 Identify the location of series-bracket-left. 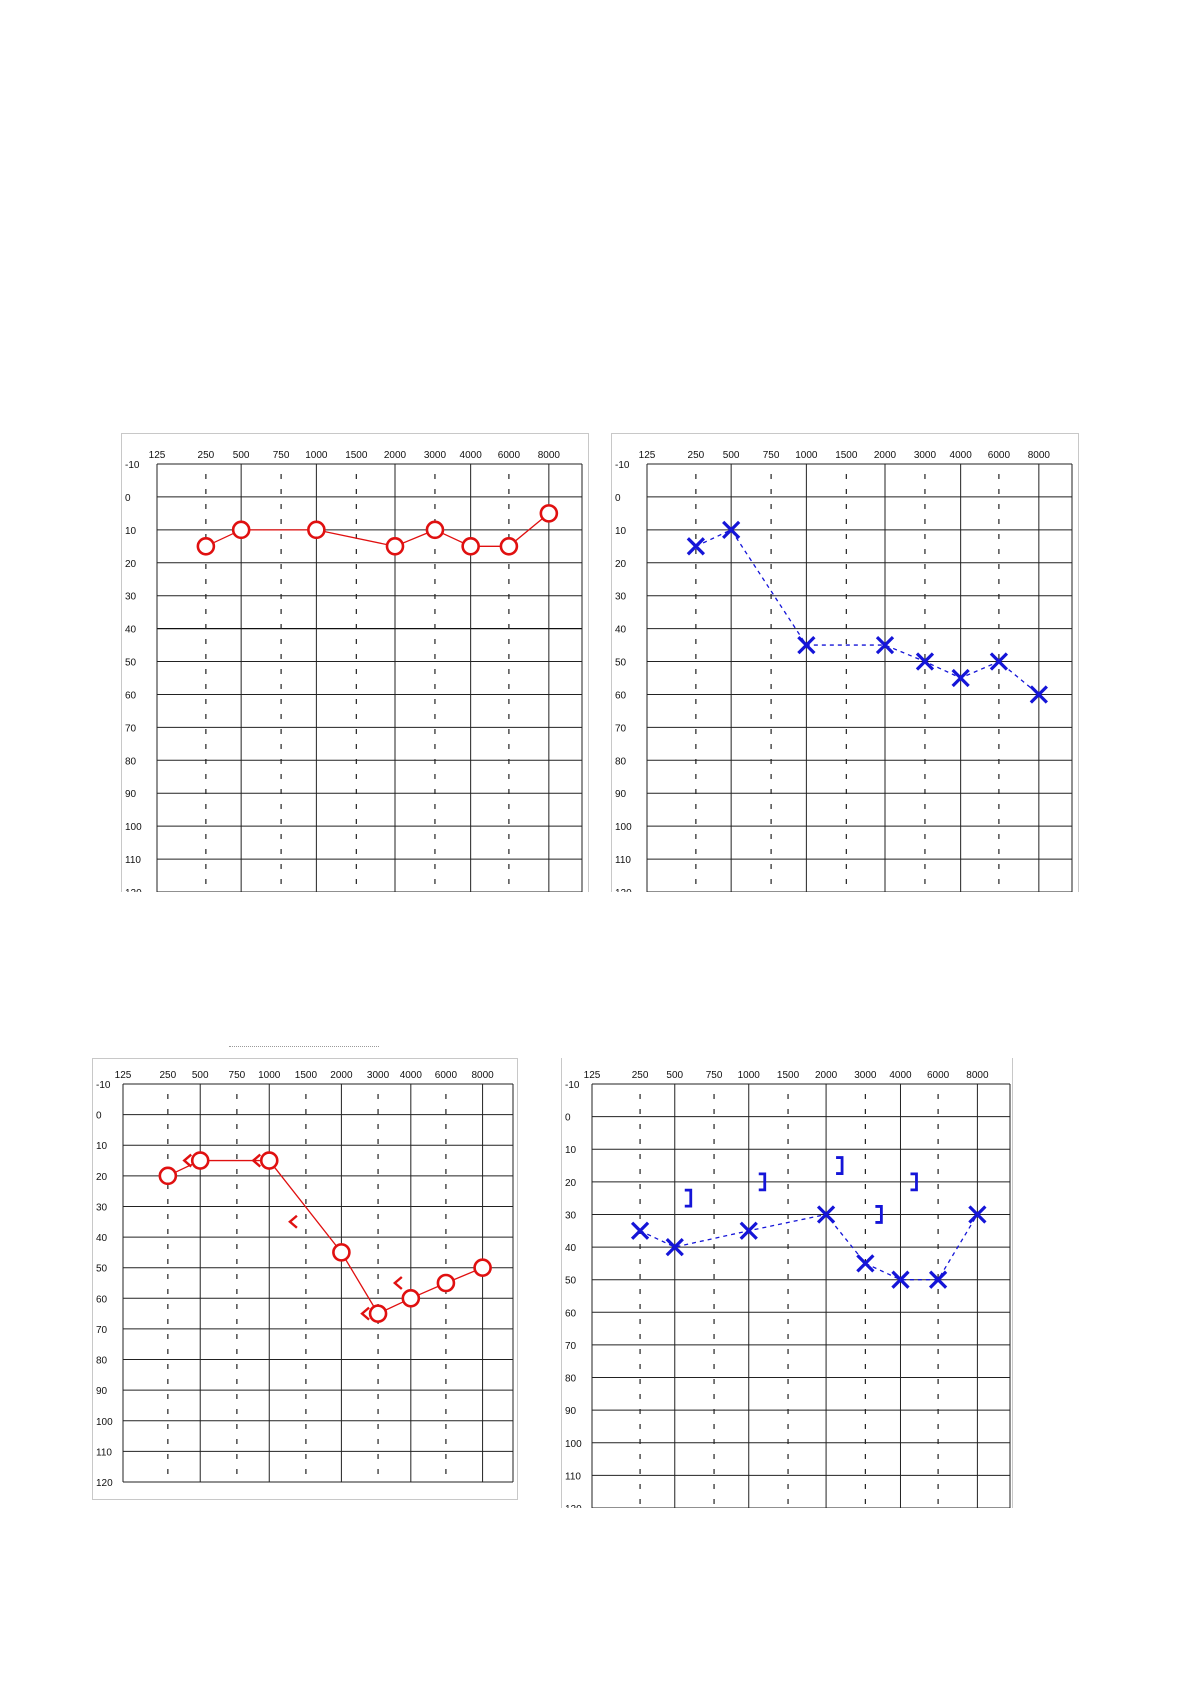
(292, 1237).